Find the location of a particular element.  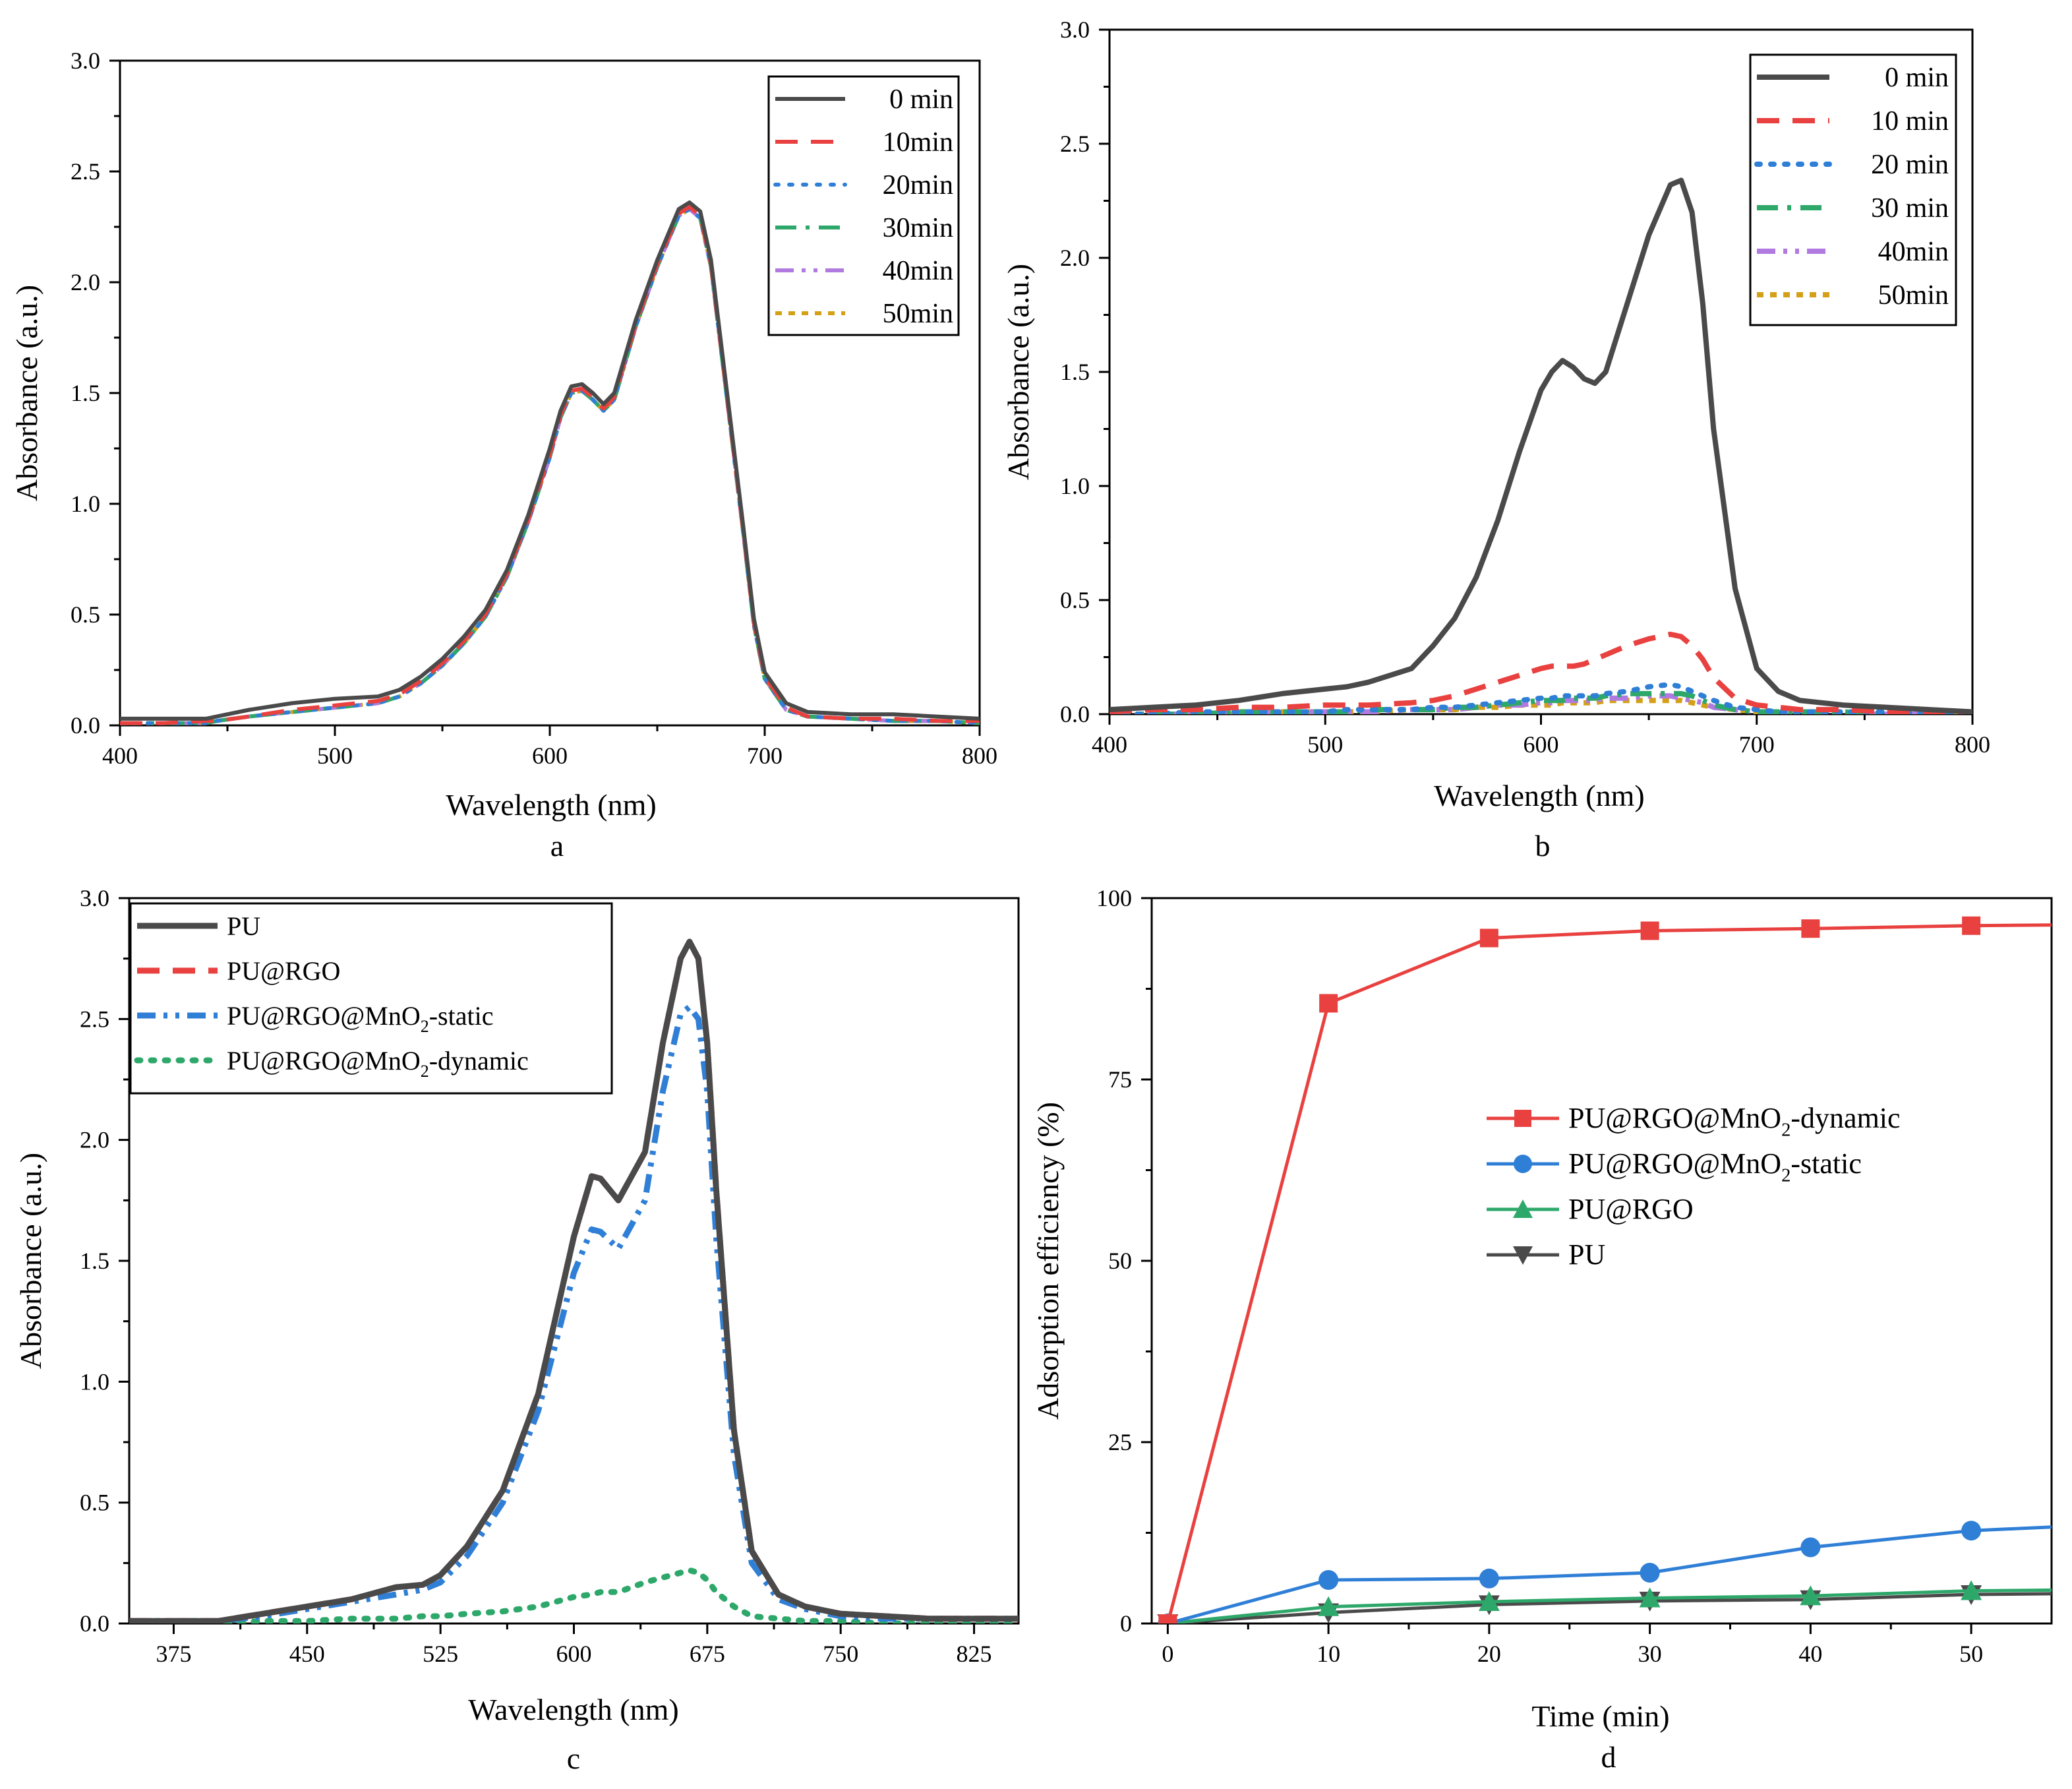

legend-label: PU@RGO is located at coordinates (283, 971).